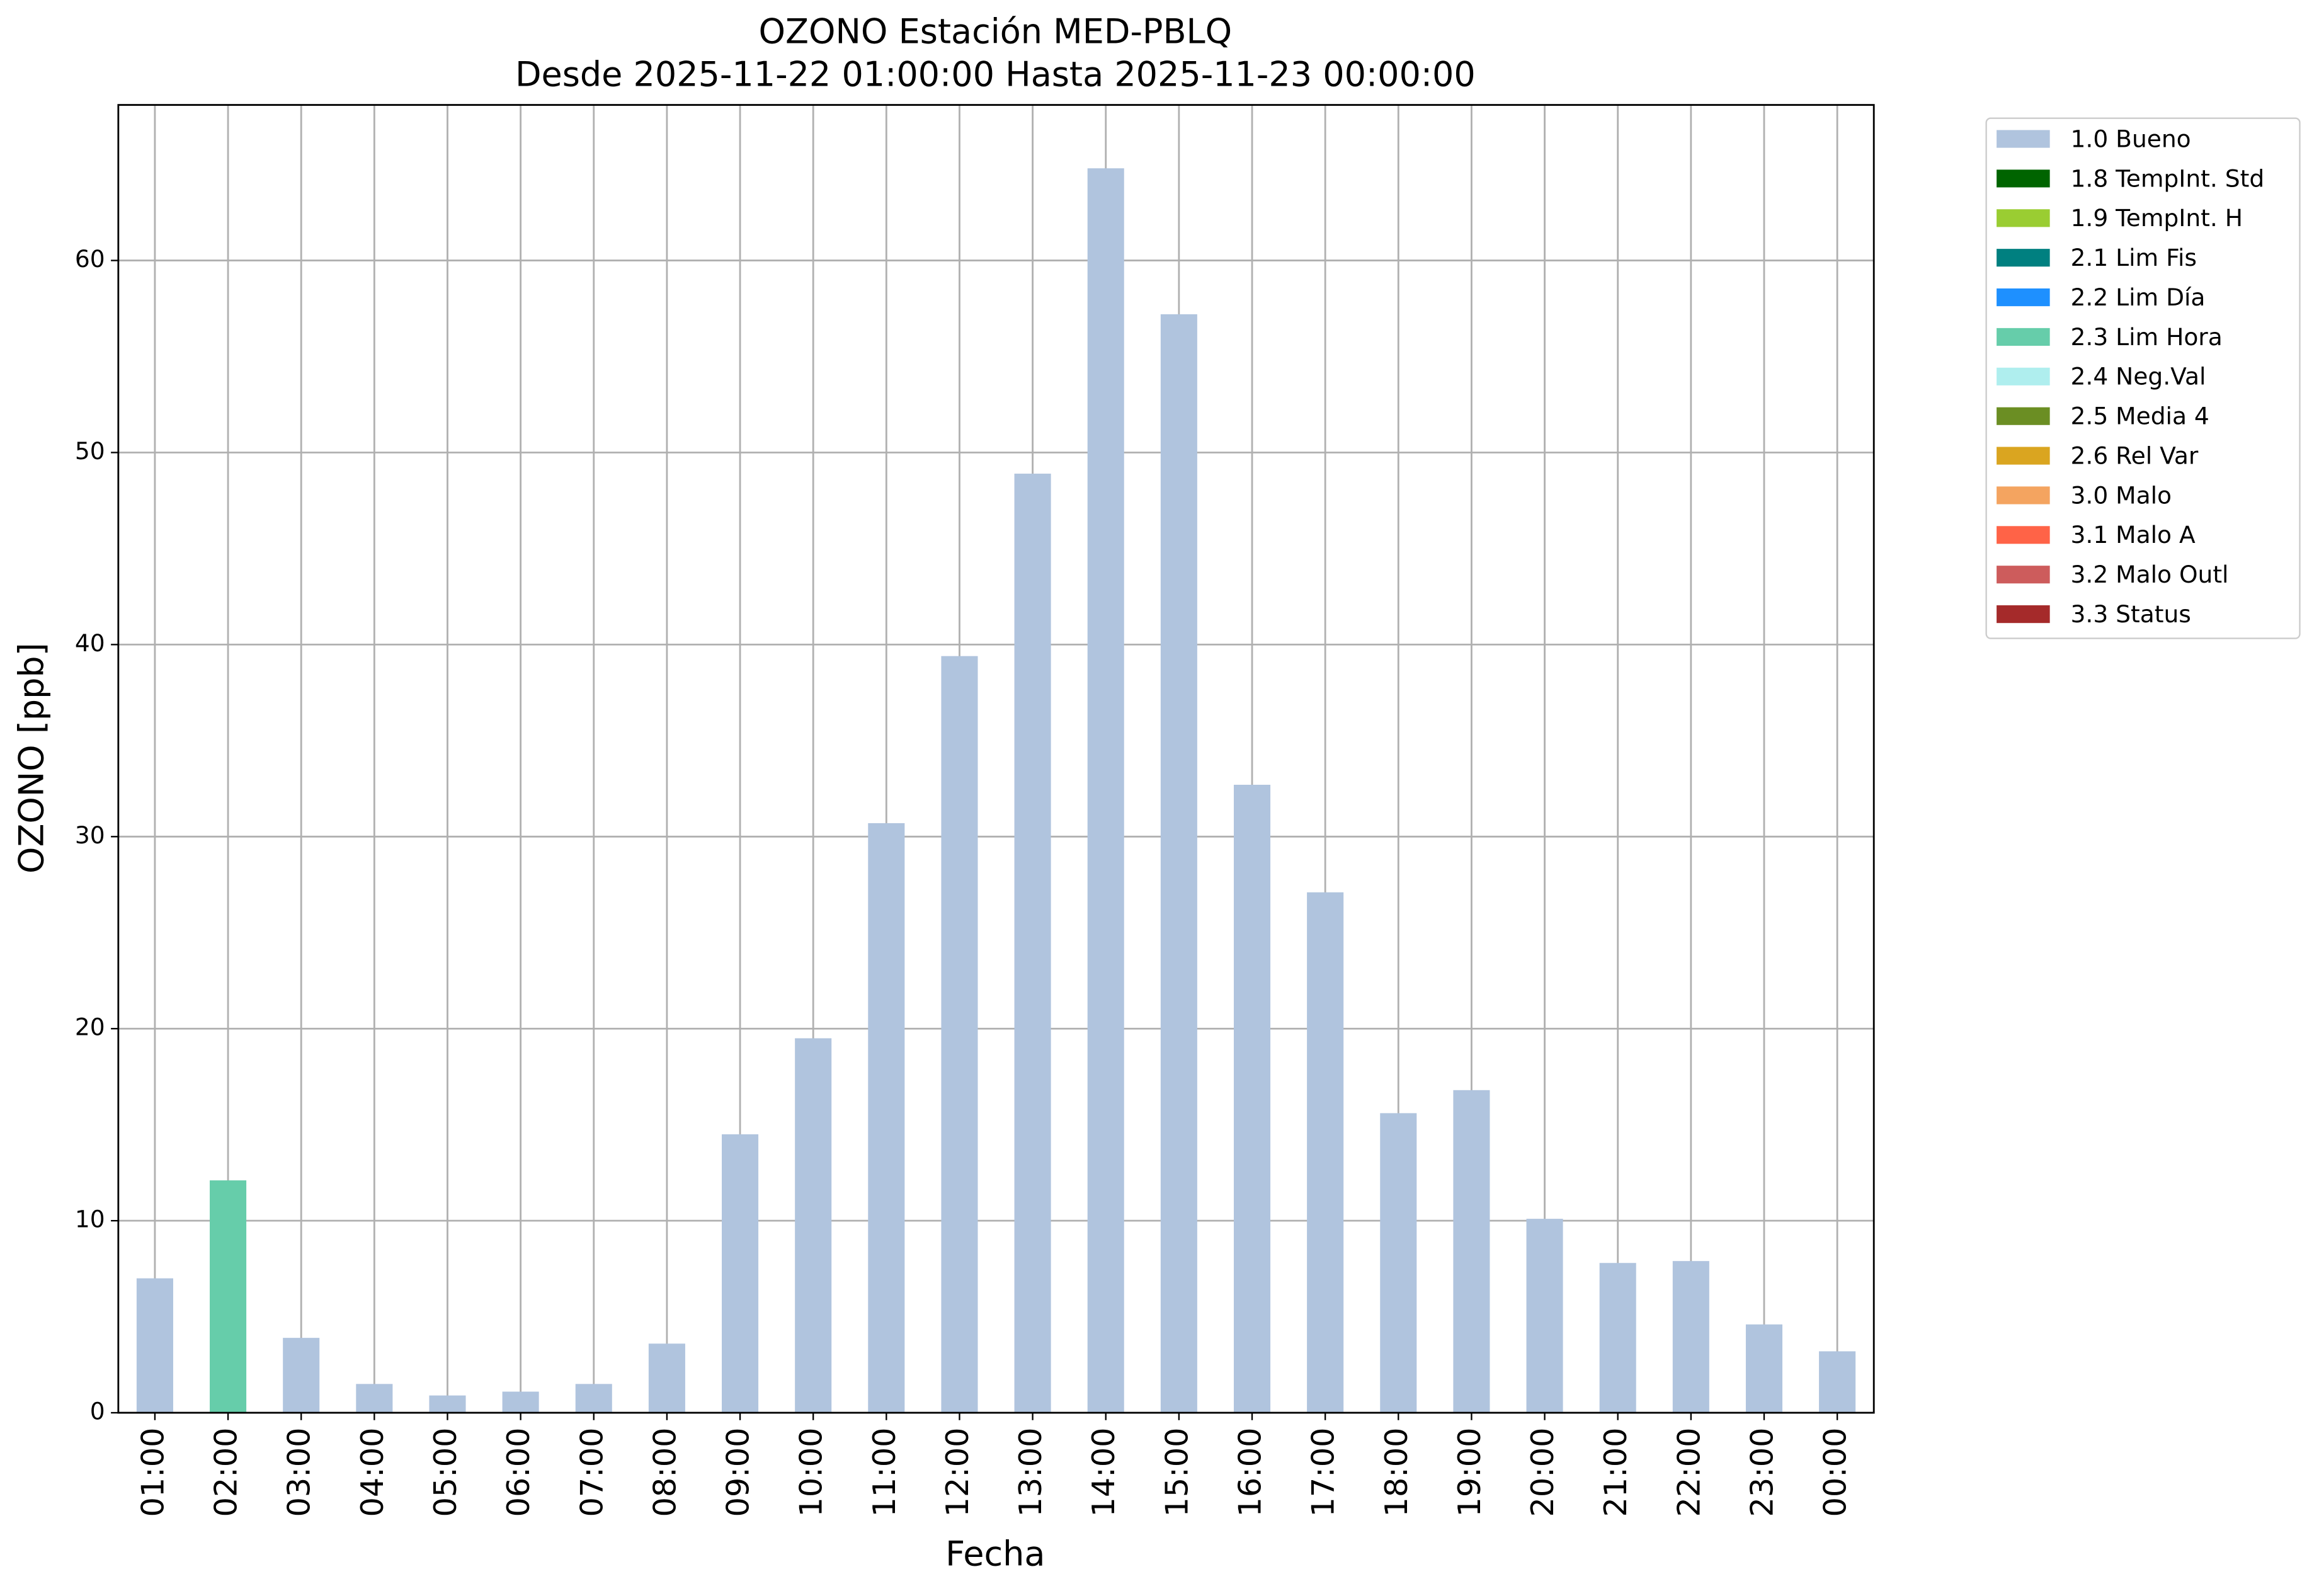 This screenshot has height=1596, width=2319. What do you see at coordinates (2138, 297) in the screenshot?
I see `legend-label: 2.2 Lim Día` at bounding box center [2138, 297].